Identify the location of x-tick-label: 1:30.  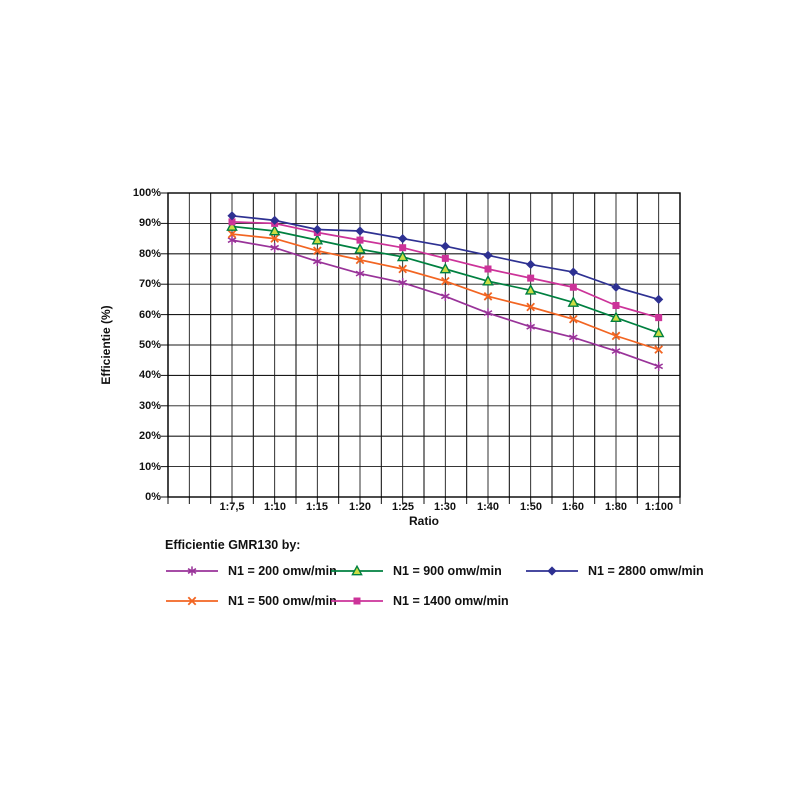
(445, 507).